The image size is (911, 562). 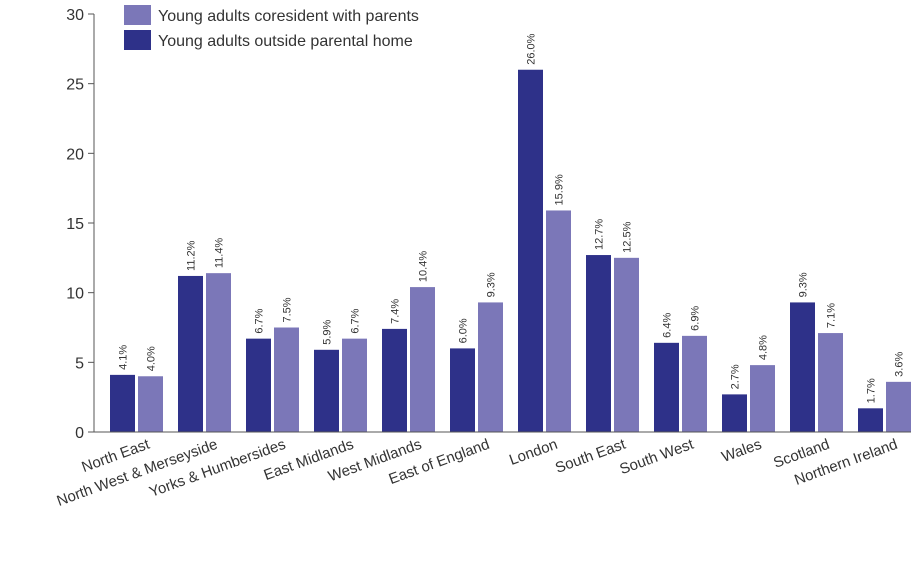 What do you see at coordinates (764, 347) in the screenshot?
I see `data-label: 4.8%` at bounding box center [764, 347].